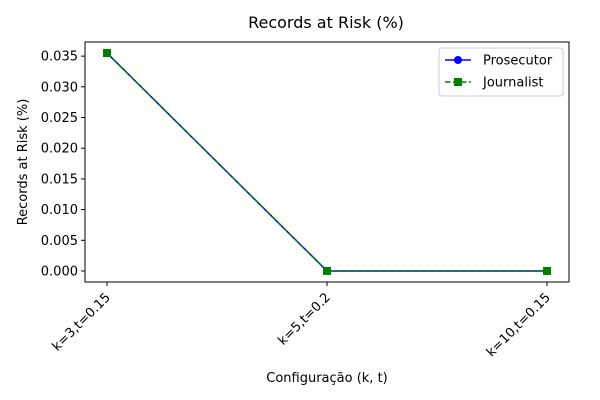  Describe the element at coordinates (518, 61) in the screenshot. I see `legend-label: Prosecutor` at that location.